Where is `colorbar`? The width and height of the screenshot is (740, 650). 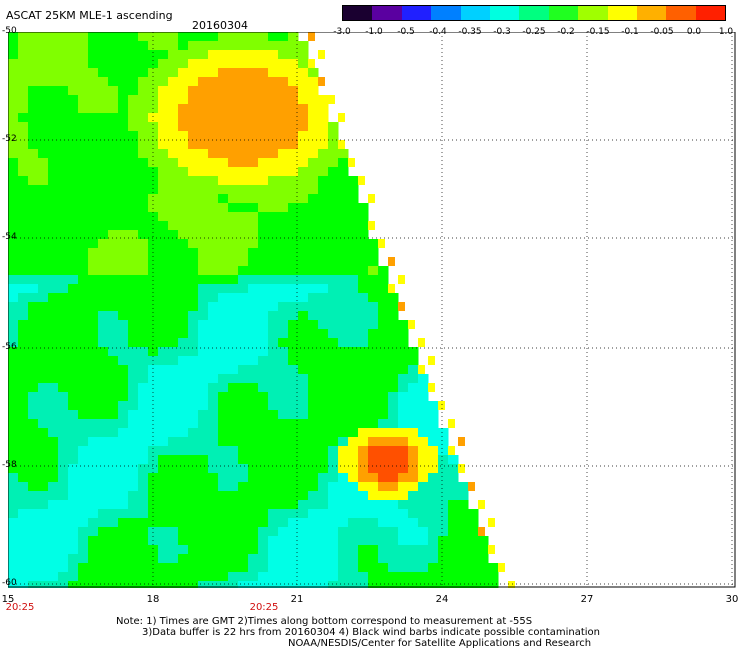
colorbar is located at coordinates (534, 13).